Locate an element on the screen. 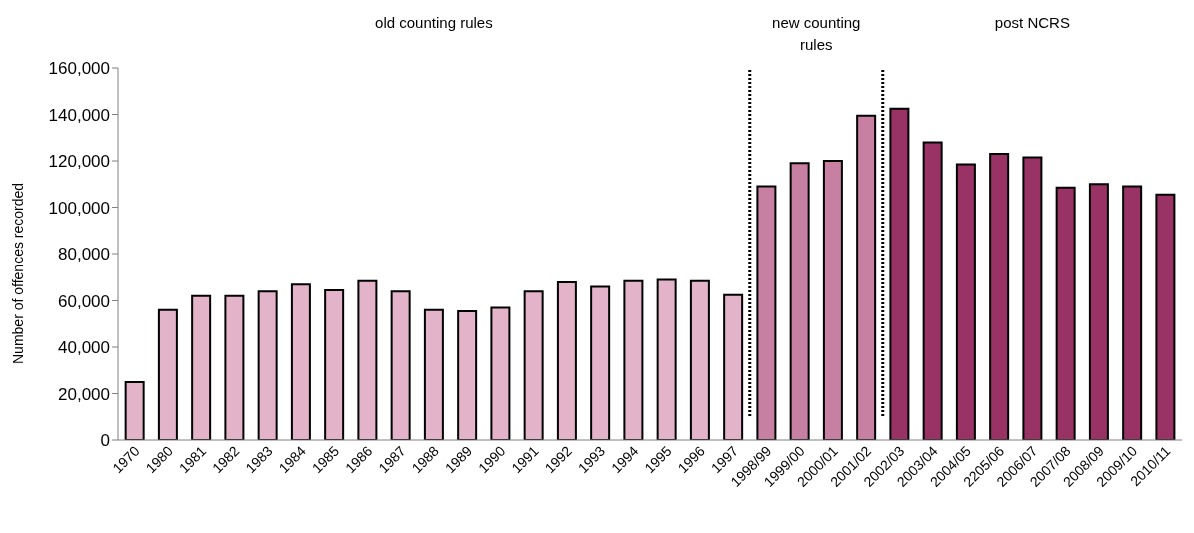  y-tick-label: 60,000 is located at coordinates (84, 301).